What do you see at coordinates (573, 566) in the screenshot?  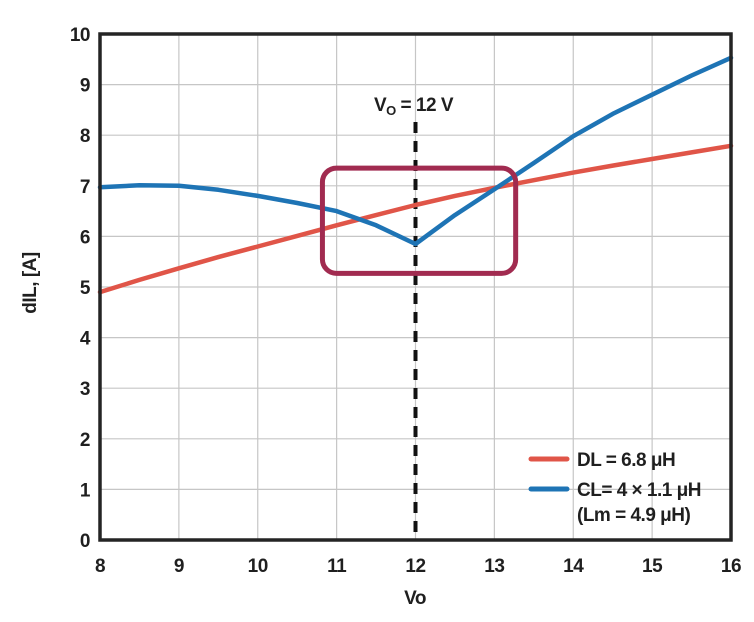 I see `x-tick-label: 14` at bounding box center [573, 566].